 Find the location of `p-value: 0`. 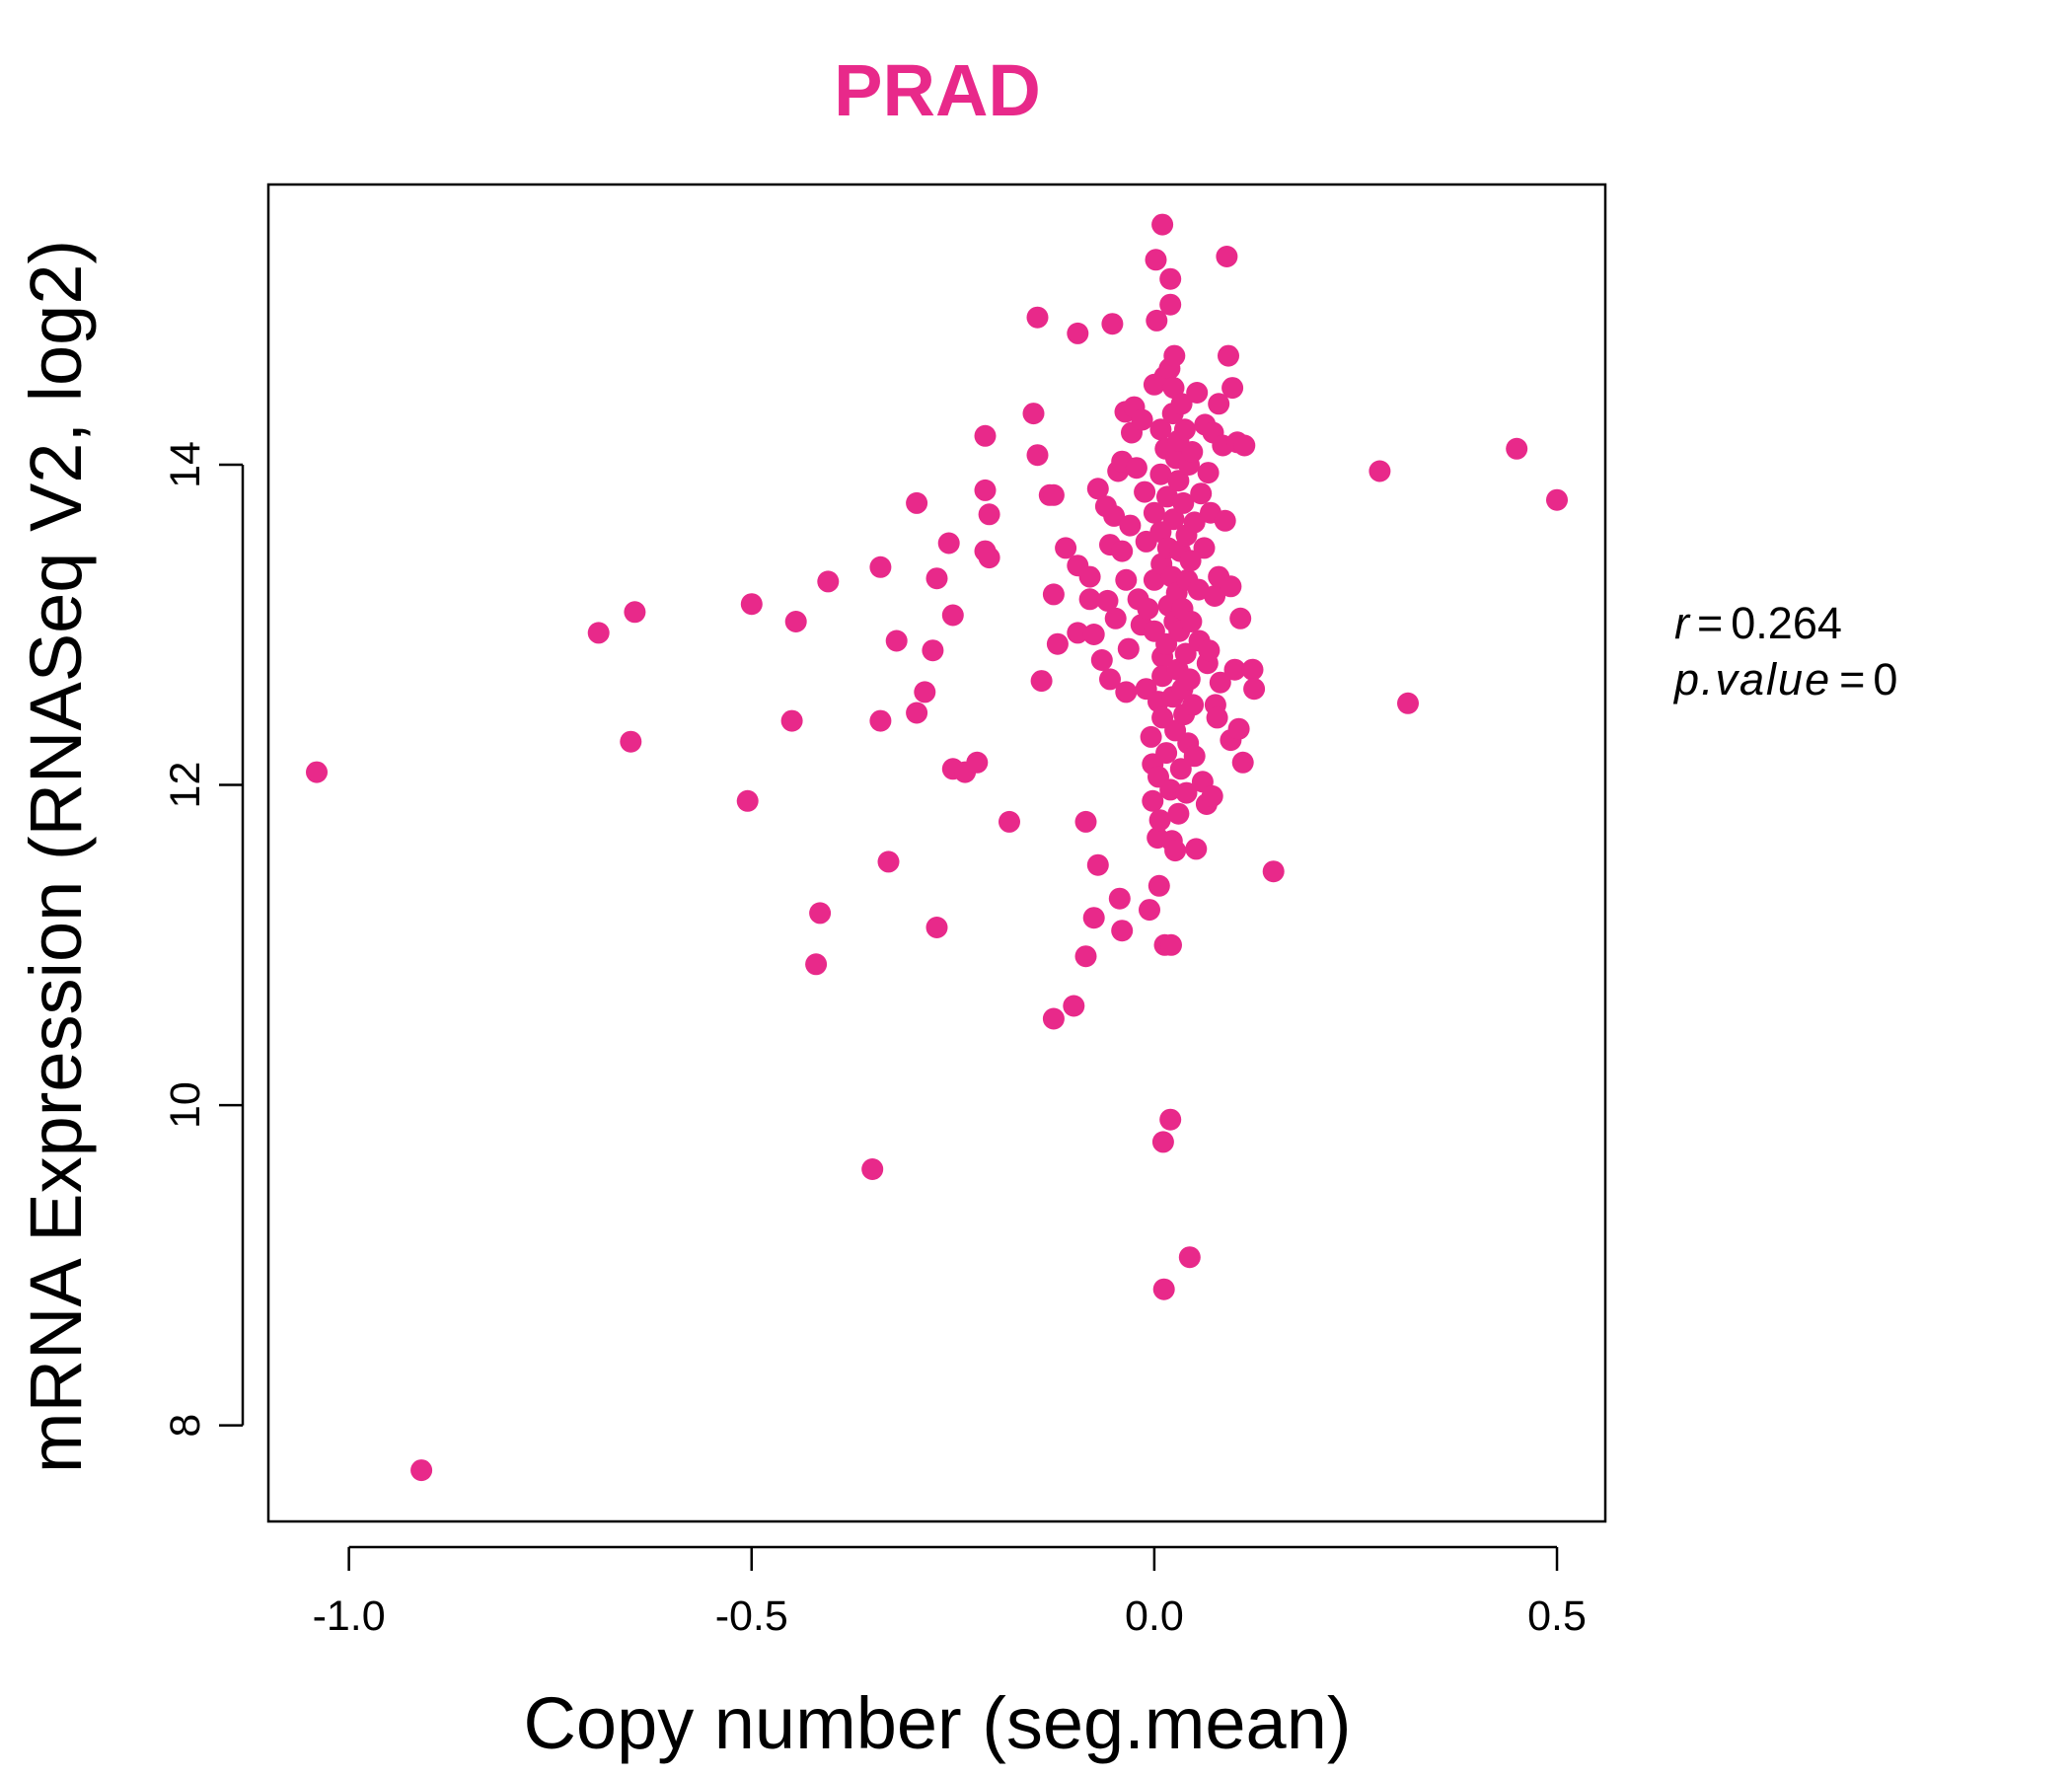

p-value: 0 is located at coordinates (1885, 679).